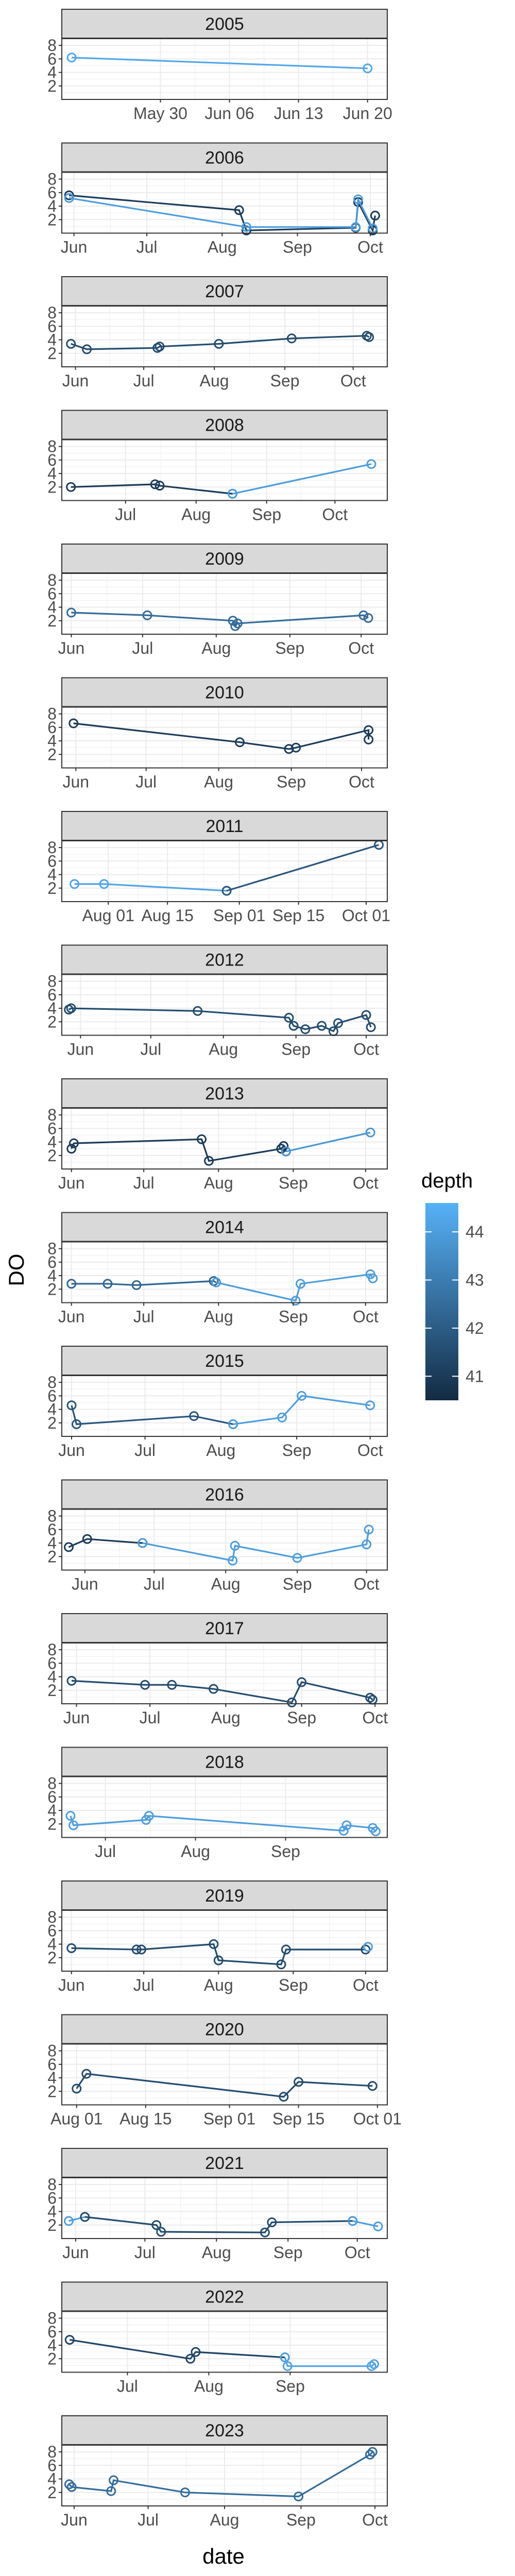 Image resolution: width=515 pixels, height=2576 pixels. Describe the element at coordinates (225, 1628) in the screenshot. I see `facet-strip-label: 2017` at that location.